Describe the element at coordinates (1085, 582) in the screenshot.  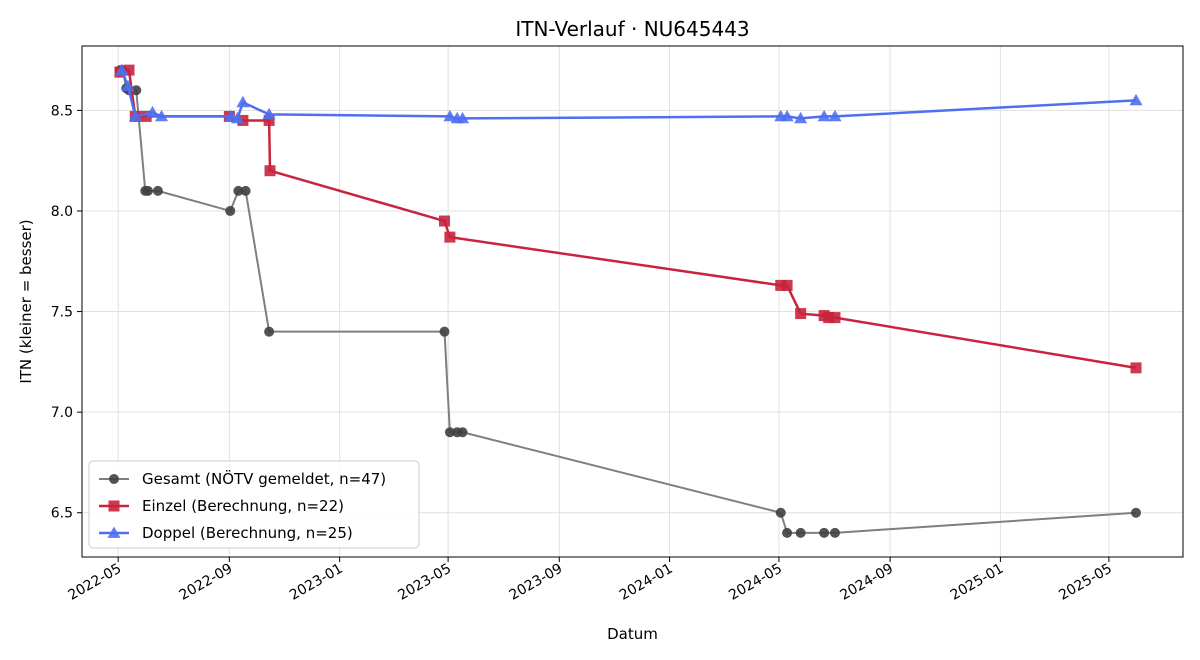
I see `x-tick-label: 2025-05` at that location.